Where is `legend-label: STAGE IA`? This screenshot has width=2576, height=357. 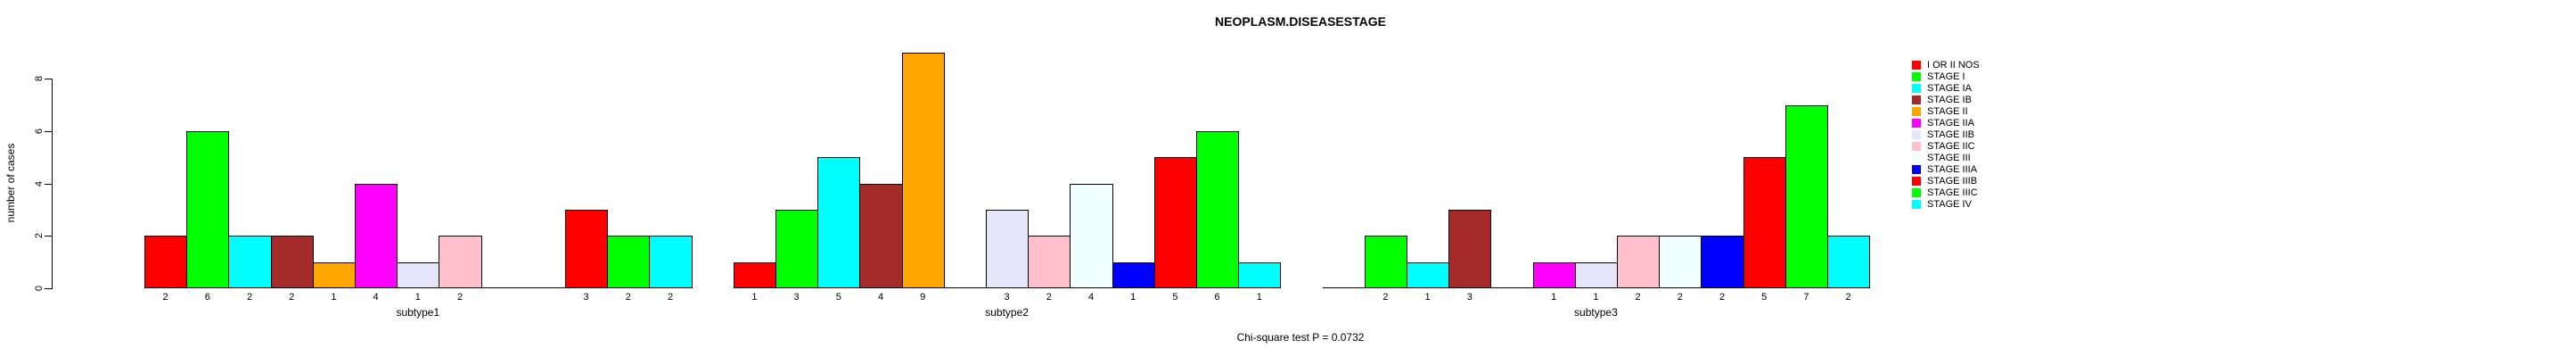 legend-label: STAGE IA is located at coordinates (1949, 88).